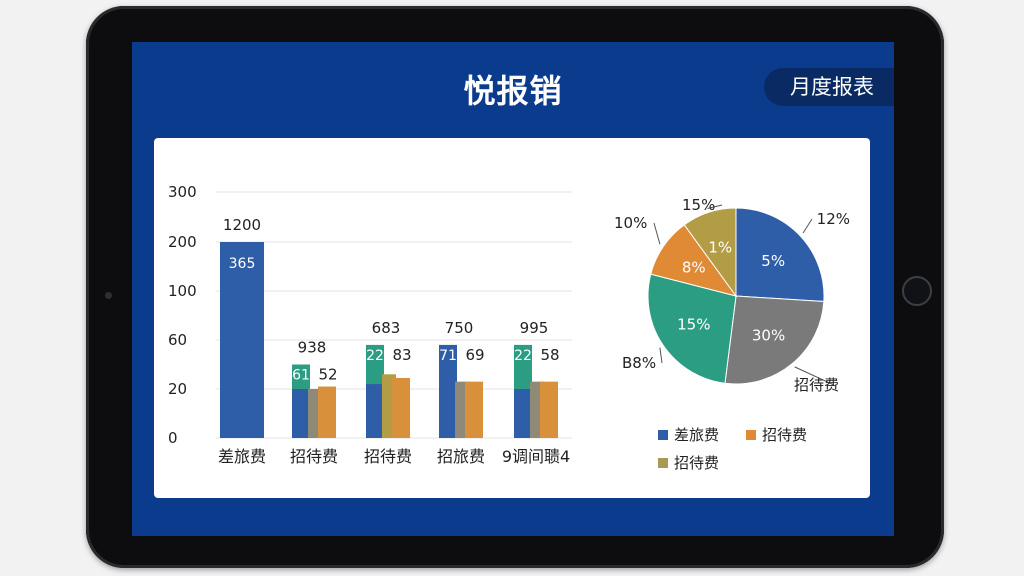  I want to click on pie-outer-label: 招待费, so click(816, 385).